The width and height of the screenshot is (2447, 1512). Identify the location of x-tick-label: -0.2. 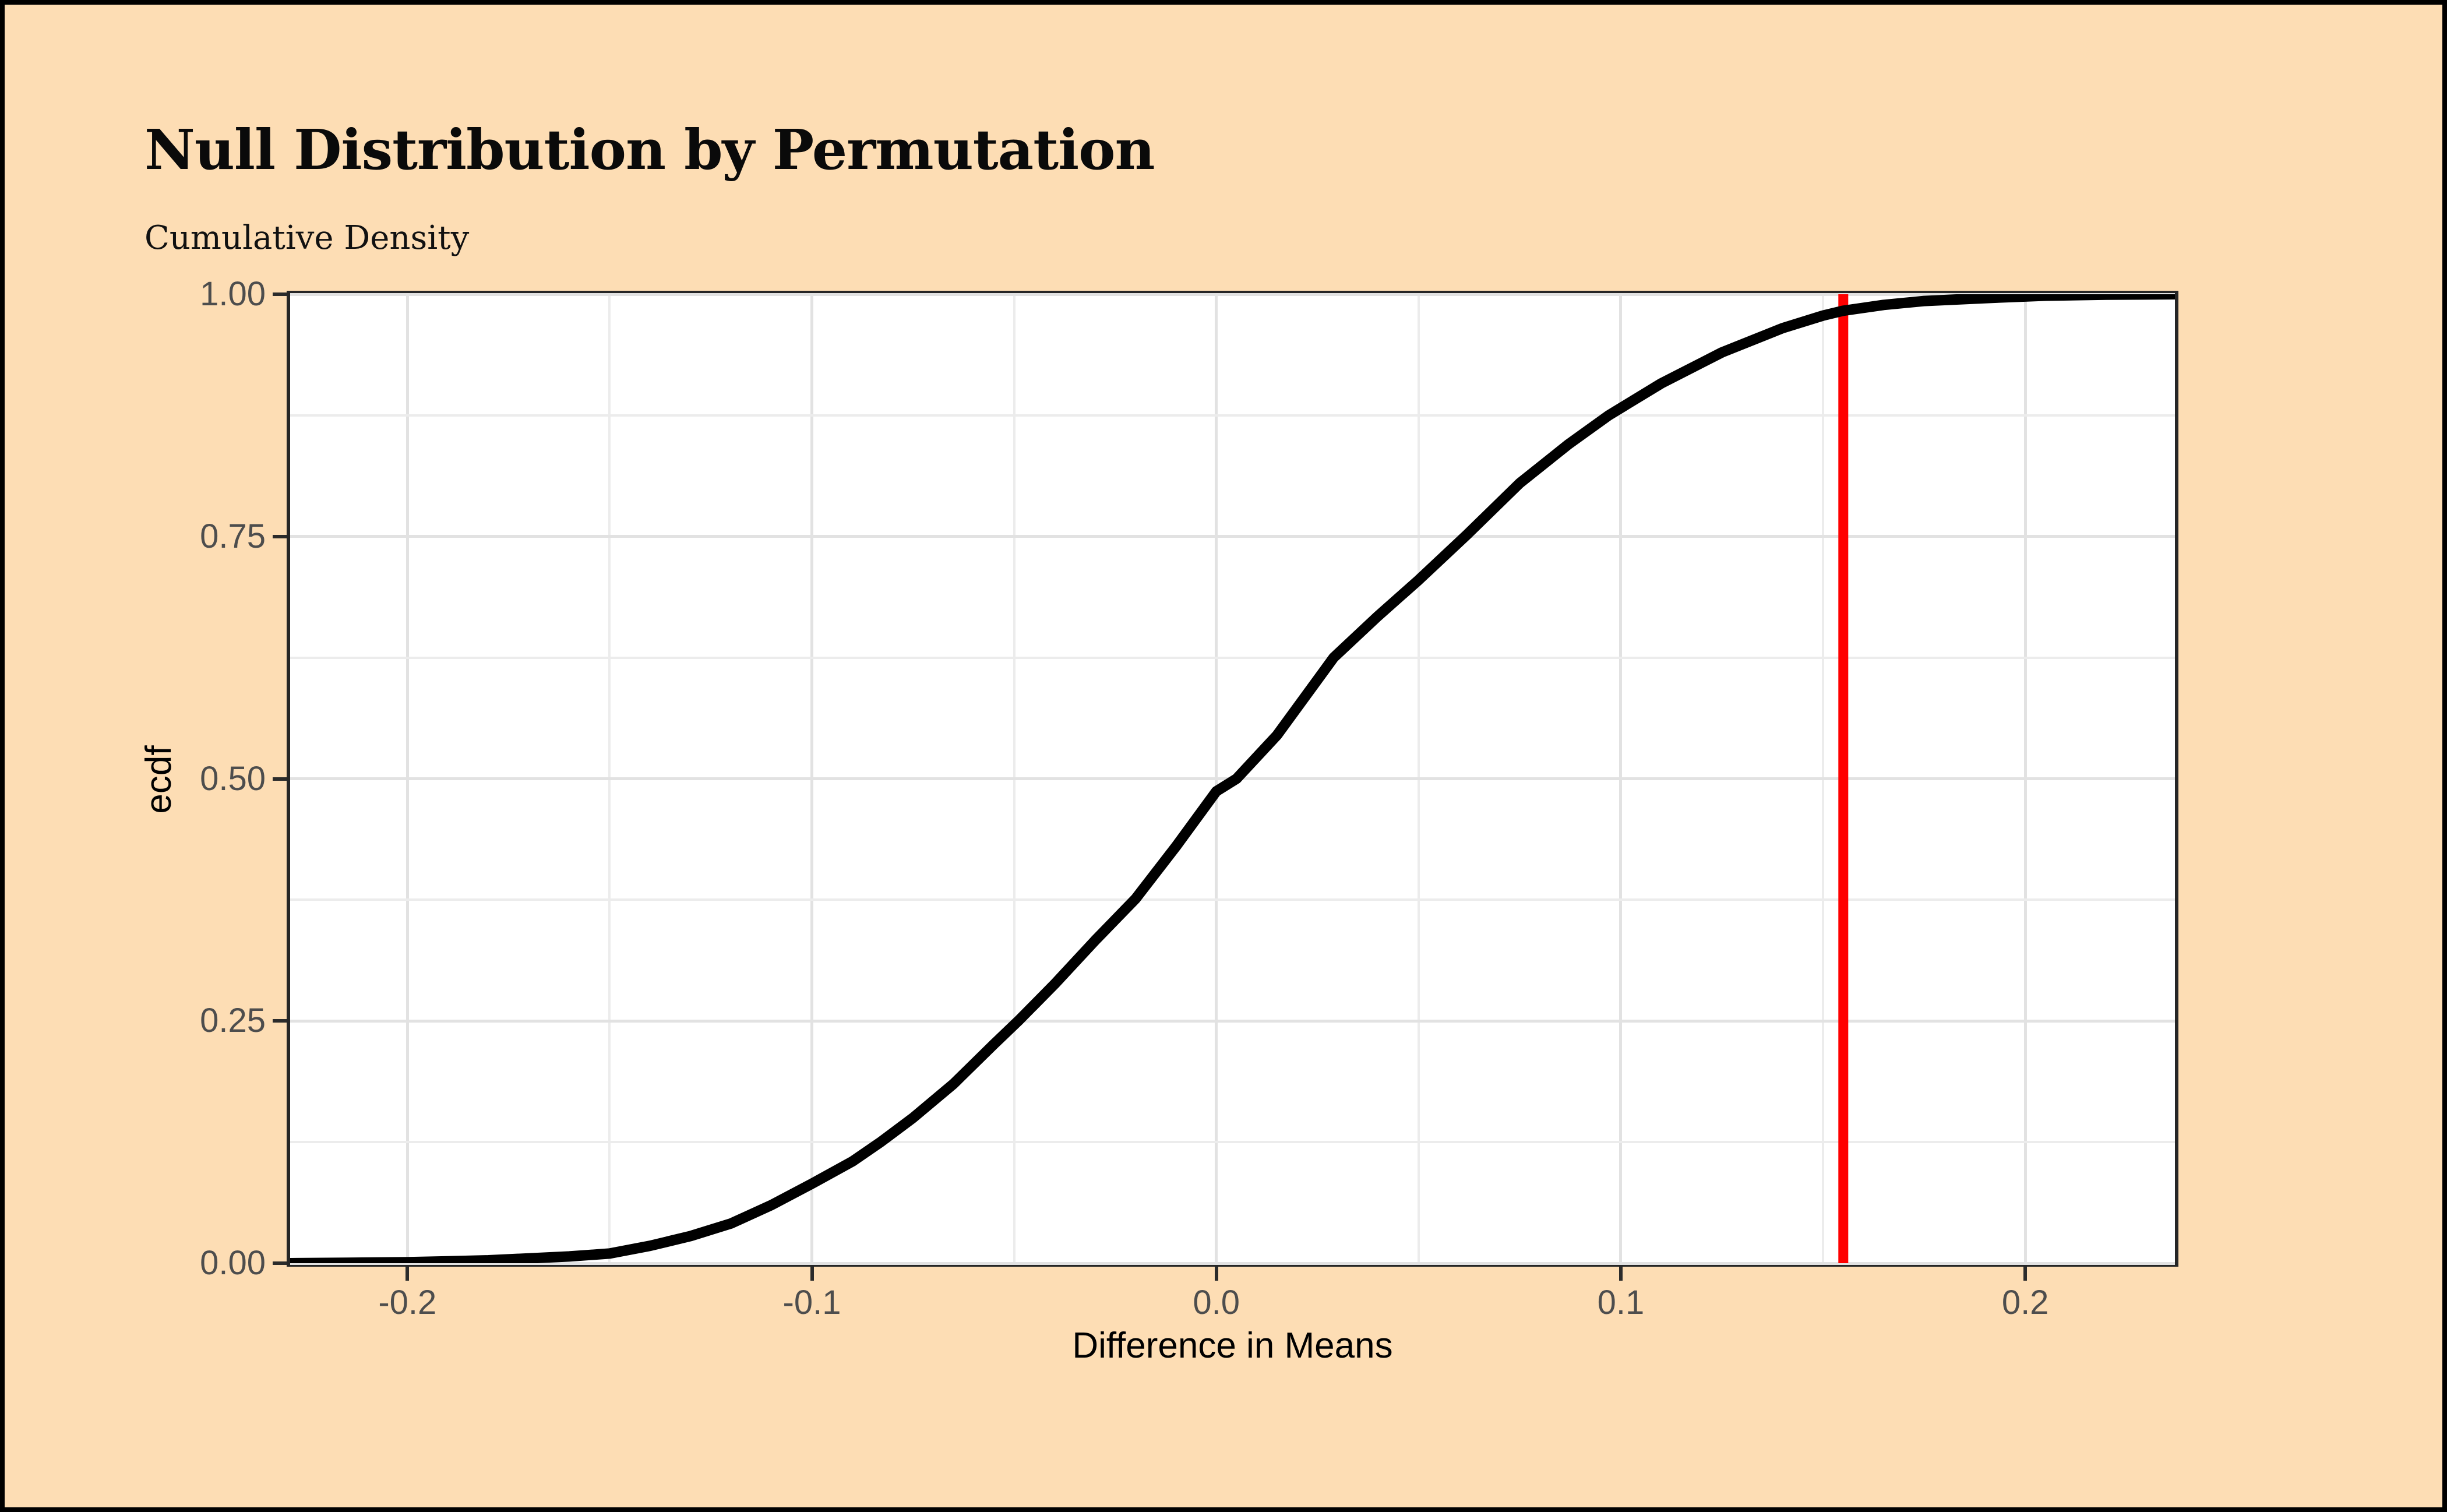
(408, 1302).